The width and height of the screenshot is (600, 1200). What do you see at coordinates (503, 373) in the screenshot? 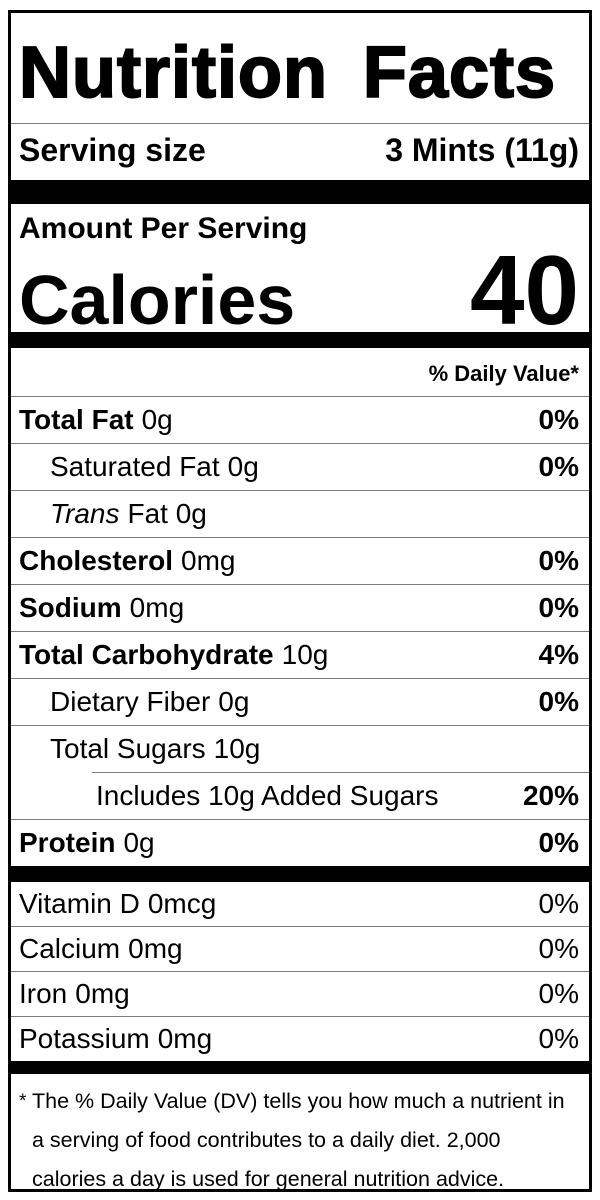
I see `daily-value-header: % Daily Value*` at bounding box center [503, 373].